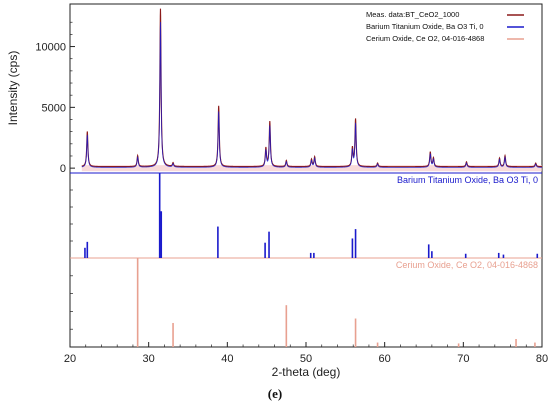  Describe the element at coordinates (70, 359) in the screenshot. I see `x-tick-label: 20` at that location.